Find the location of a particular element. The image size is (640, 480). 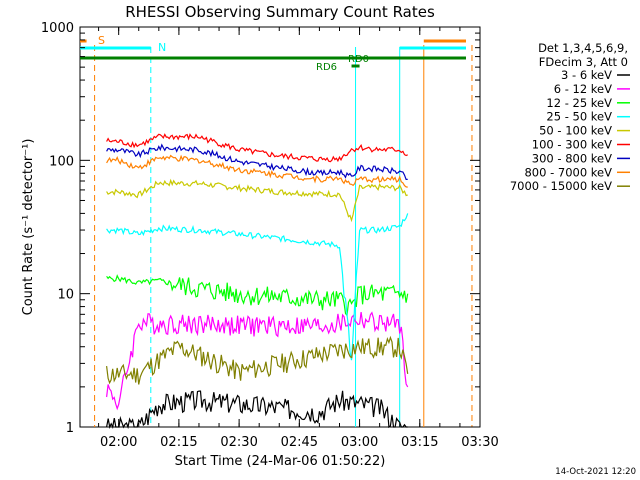

x-tick-label: 02:30 is located at coordinates (238, 442).